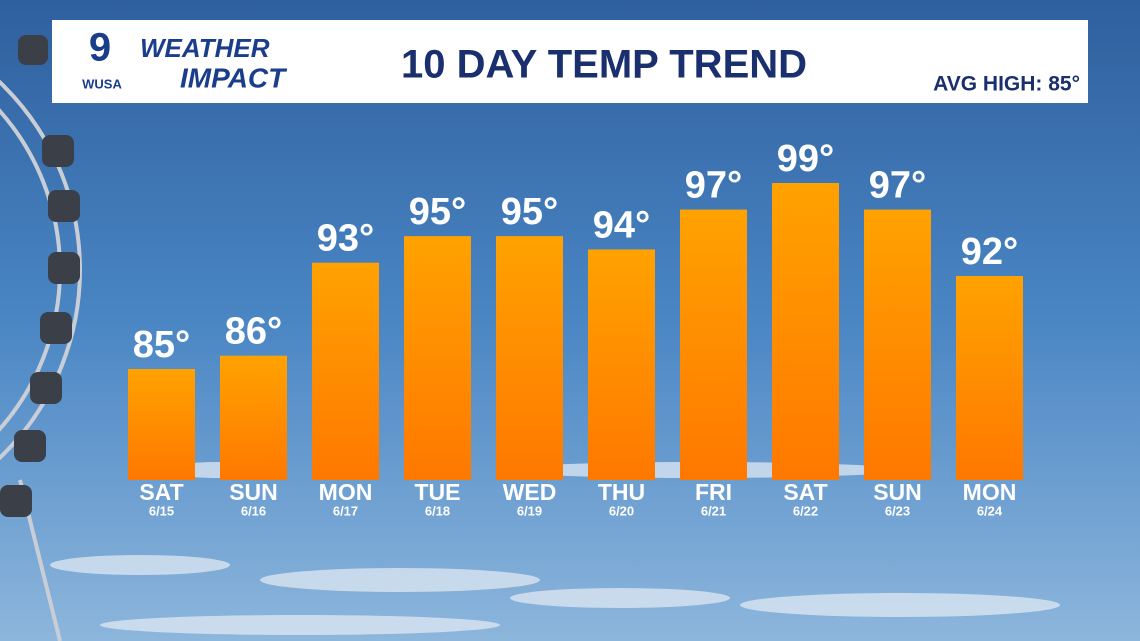  What do you see at coordinates (437, 510) in the screenshot?
I see `date-label: 6/18` at bounding box center [437, 510].